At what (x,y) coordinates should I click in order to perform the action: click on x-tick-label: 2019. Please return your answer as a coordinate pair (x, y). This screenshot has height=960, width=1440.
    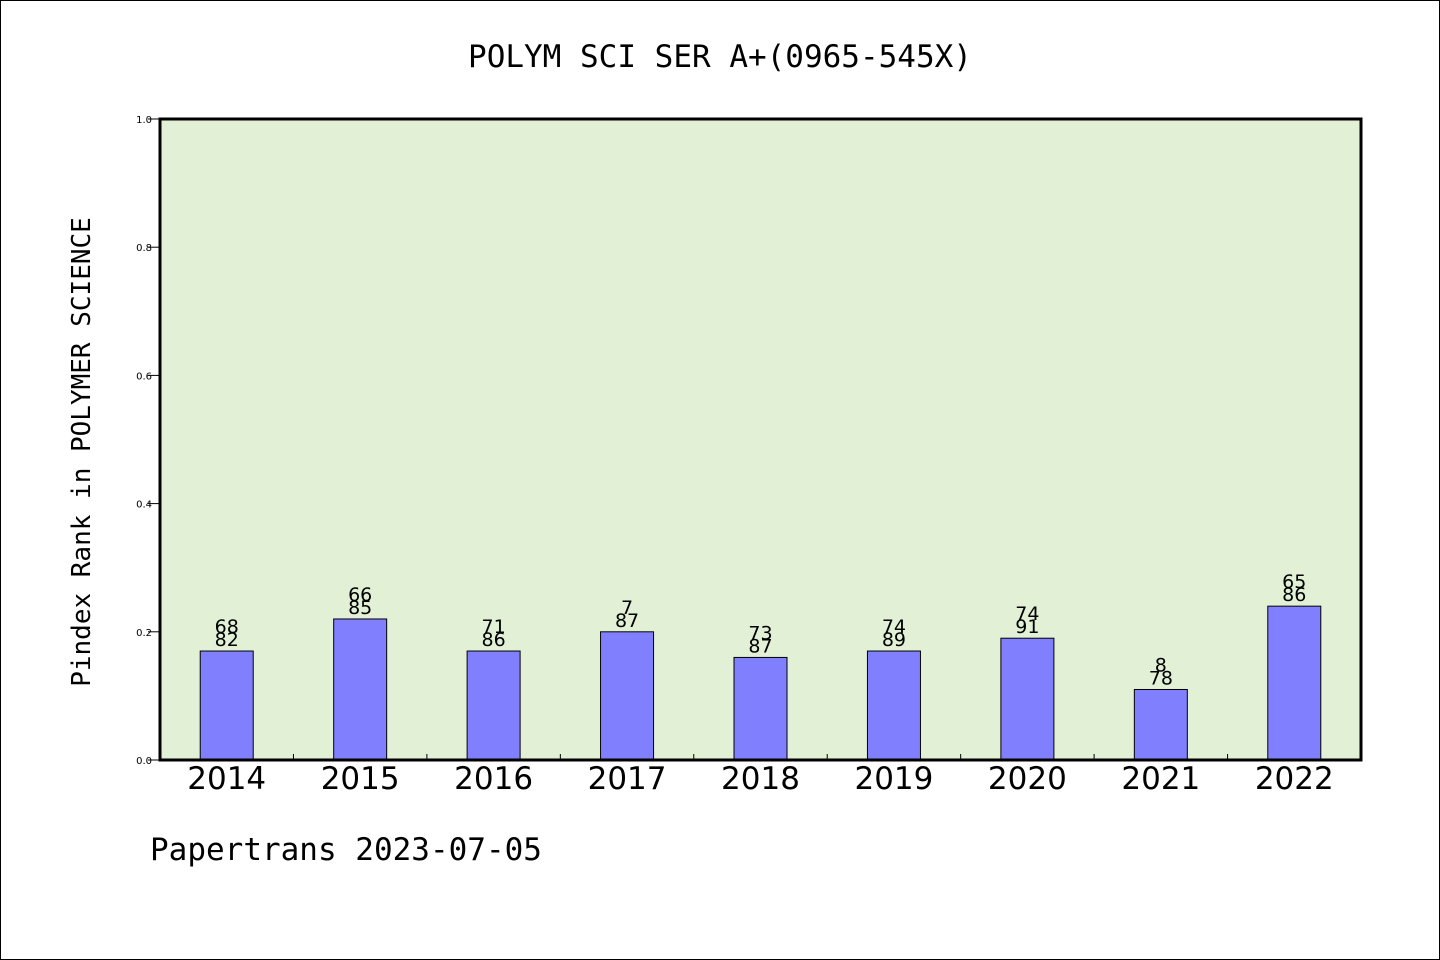
    Looking at the image, I should click on (893, 779).